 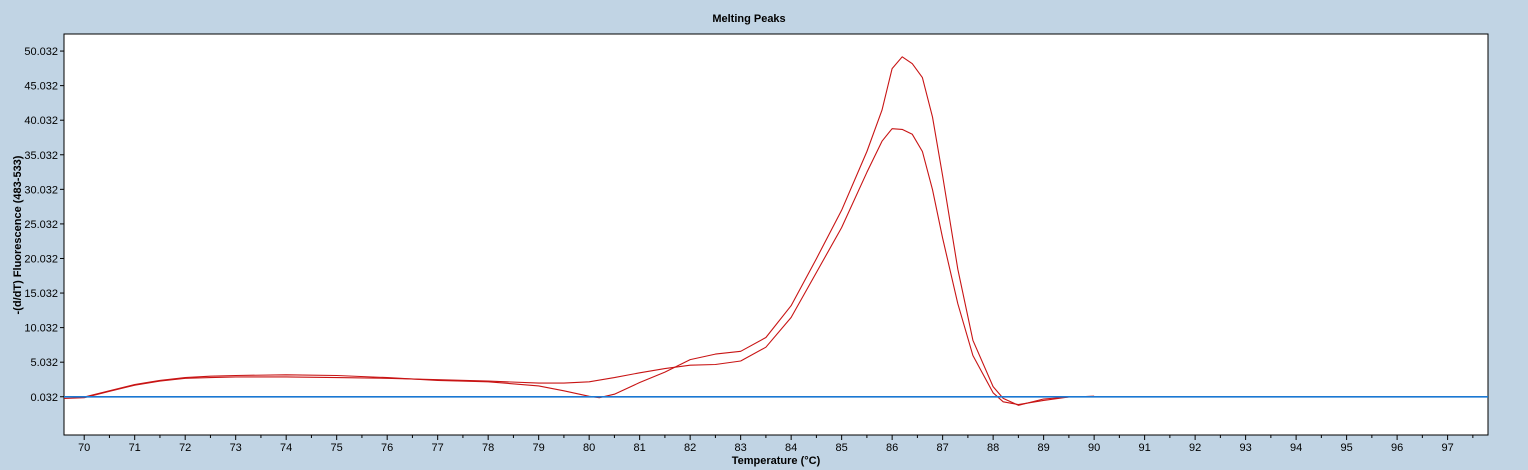 What do you see at coordinates (488, 448) in the screenshot?
I see `x-tick-label: 78` at bounding box center [488, 448].